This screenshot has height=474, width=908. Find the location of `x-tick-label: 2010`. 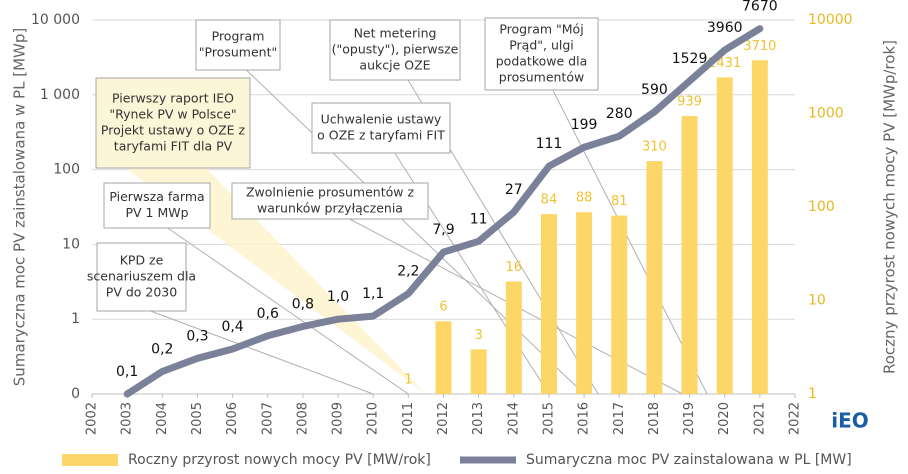

x-tick-label: 2010 is located at coordinates (373, 418).